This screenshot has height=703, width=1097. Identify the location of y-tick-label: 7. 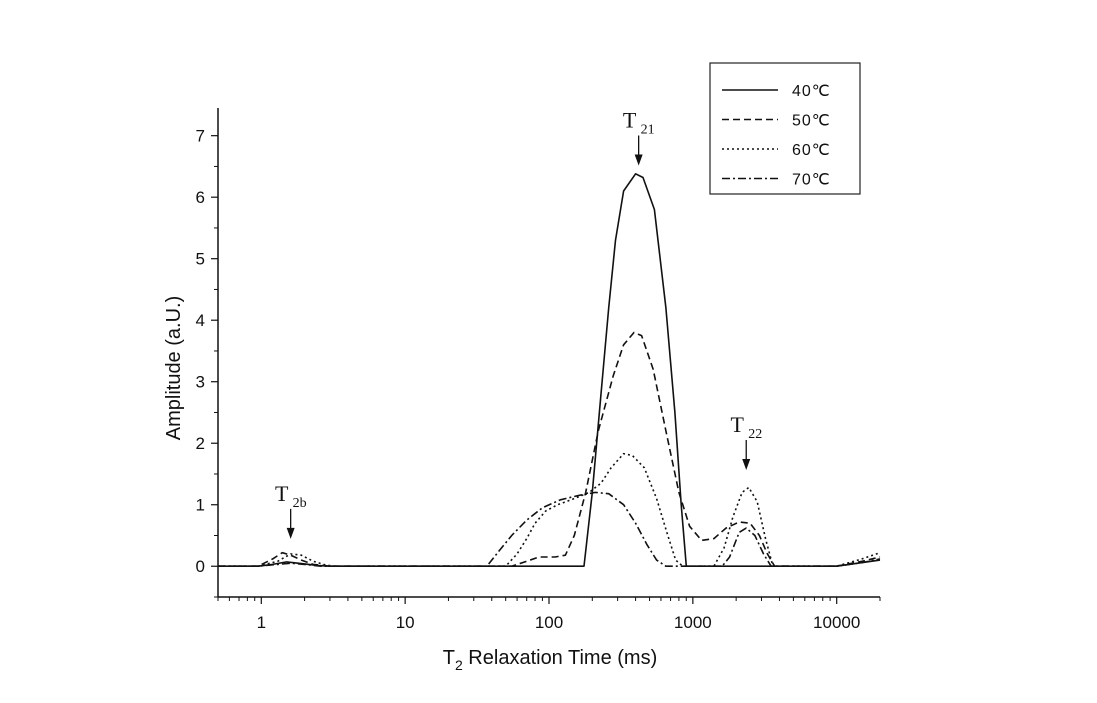
(200, 136).